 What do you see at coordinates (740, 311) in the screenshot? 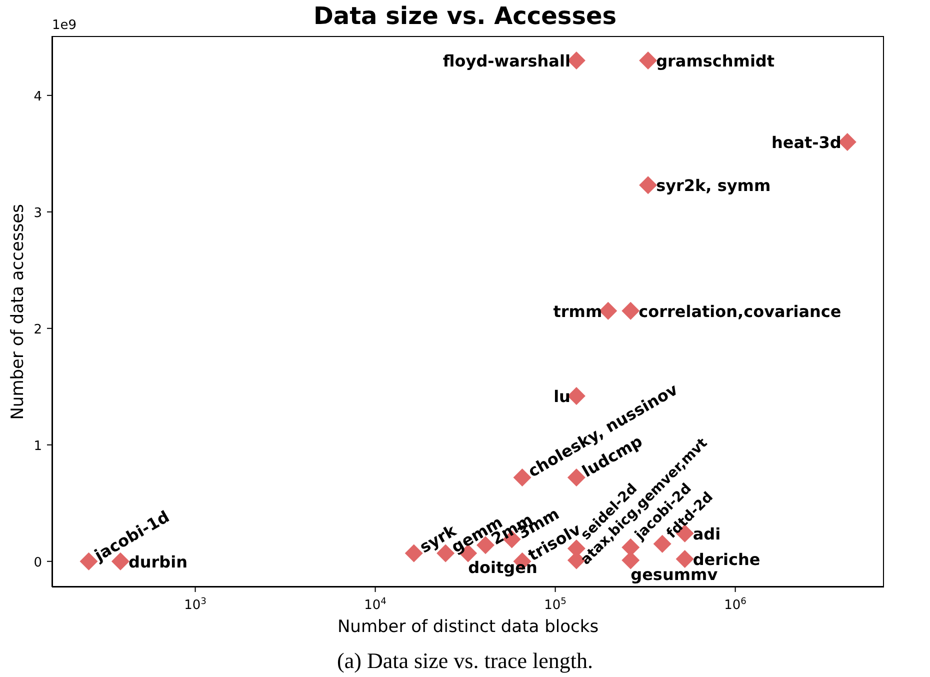
I see `annotation: correlation,covariance` at bounding box center [740, 311].